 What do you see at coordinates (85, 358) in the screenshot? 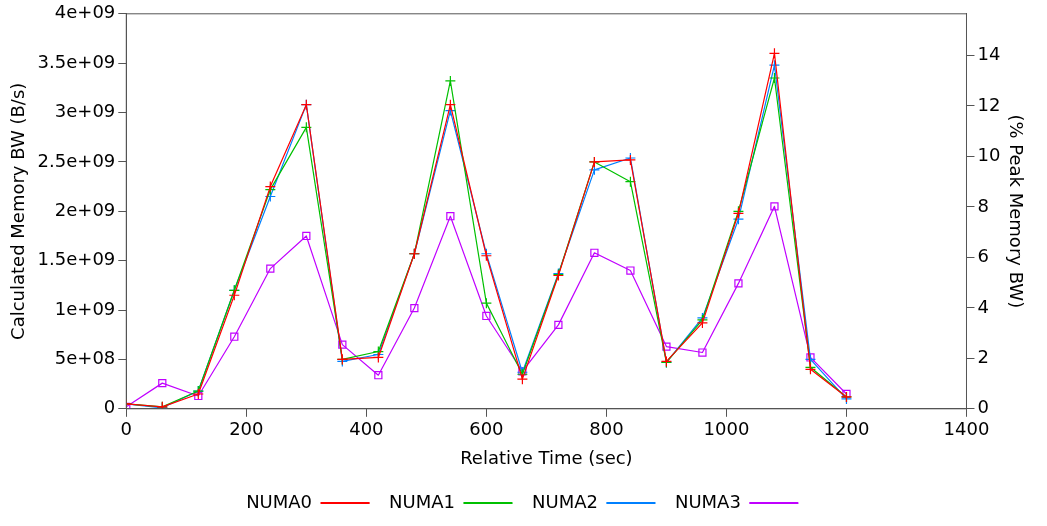
I see `y-tick-label: 5e+08` at bounding box center [85, 358].